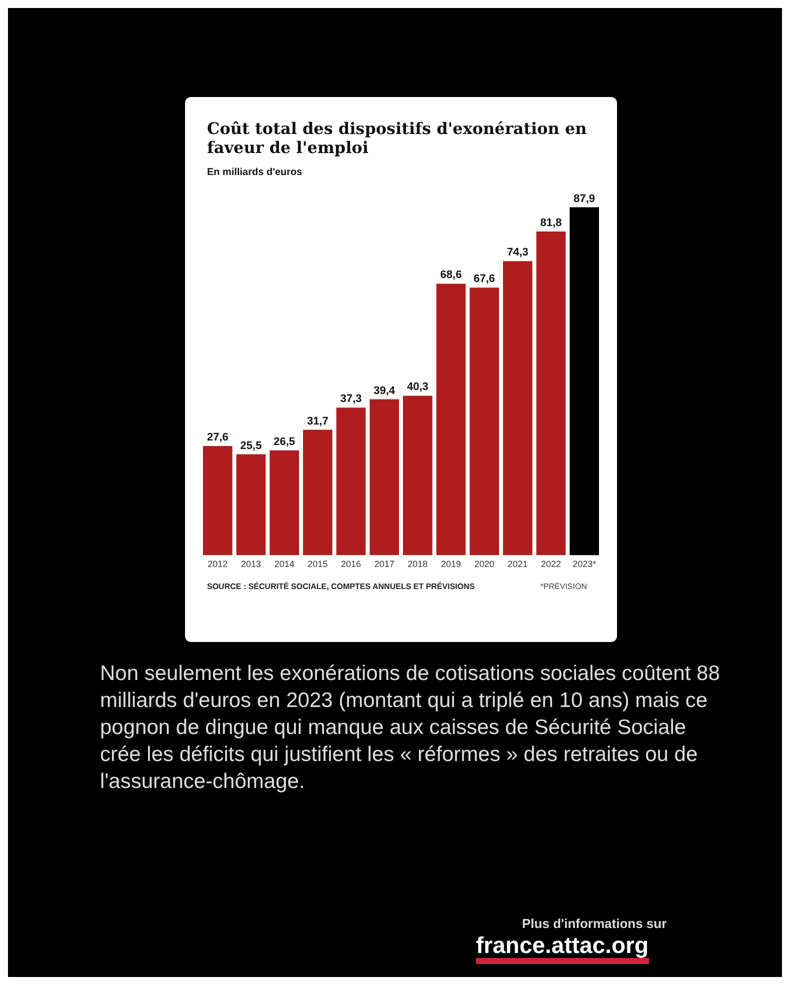 The width and height of the screenshot is (790, 985). I want to click on data-label: 39,4, so click(385, 390).